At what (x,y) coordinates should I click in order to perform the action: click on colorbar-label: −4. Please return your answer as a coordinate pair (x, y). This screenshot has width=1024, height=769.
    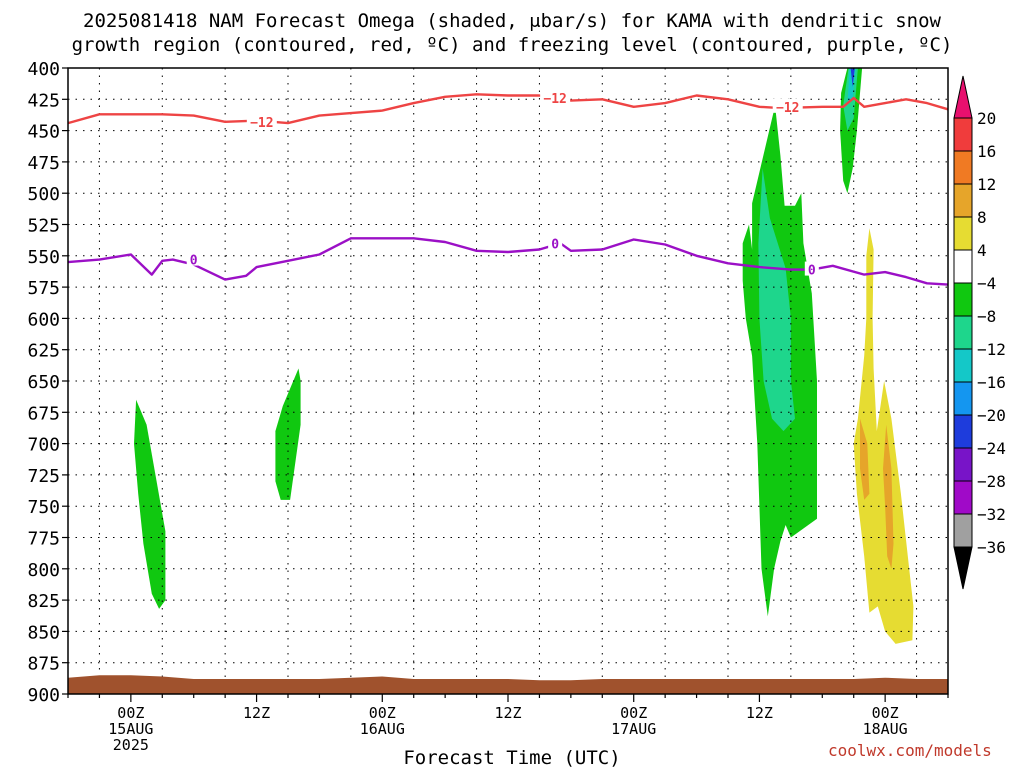
    Looking at the image, I should click on (986, 283).